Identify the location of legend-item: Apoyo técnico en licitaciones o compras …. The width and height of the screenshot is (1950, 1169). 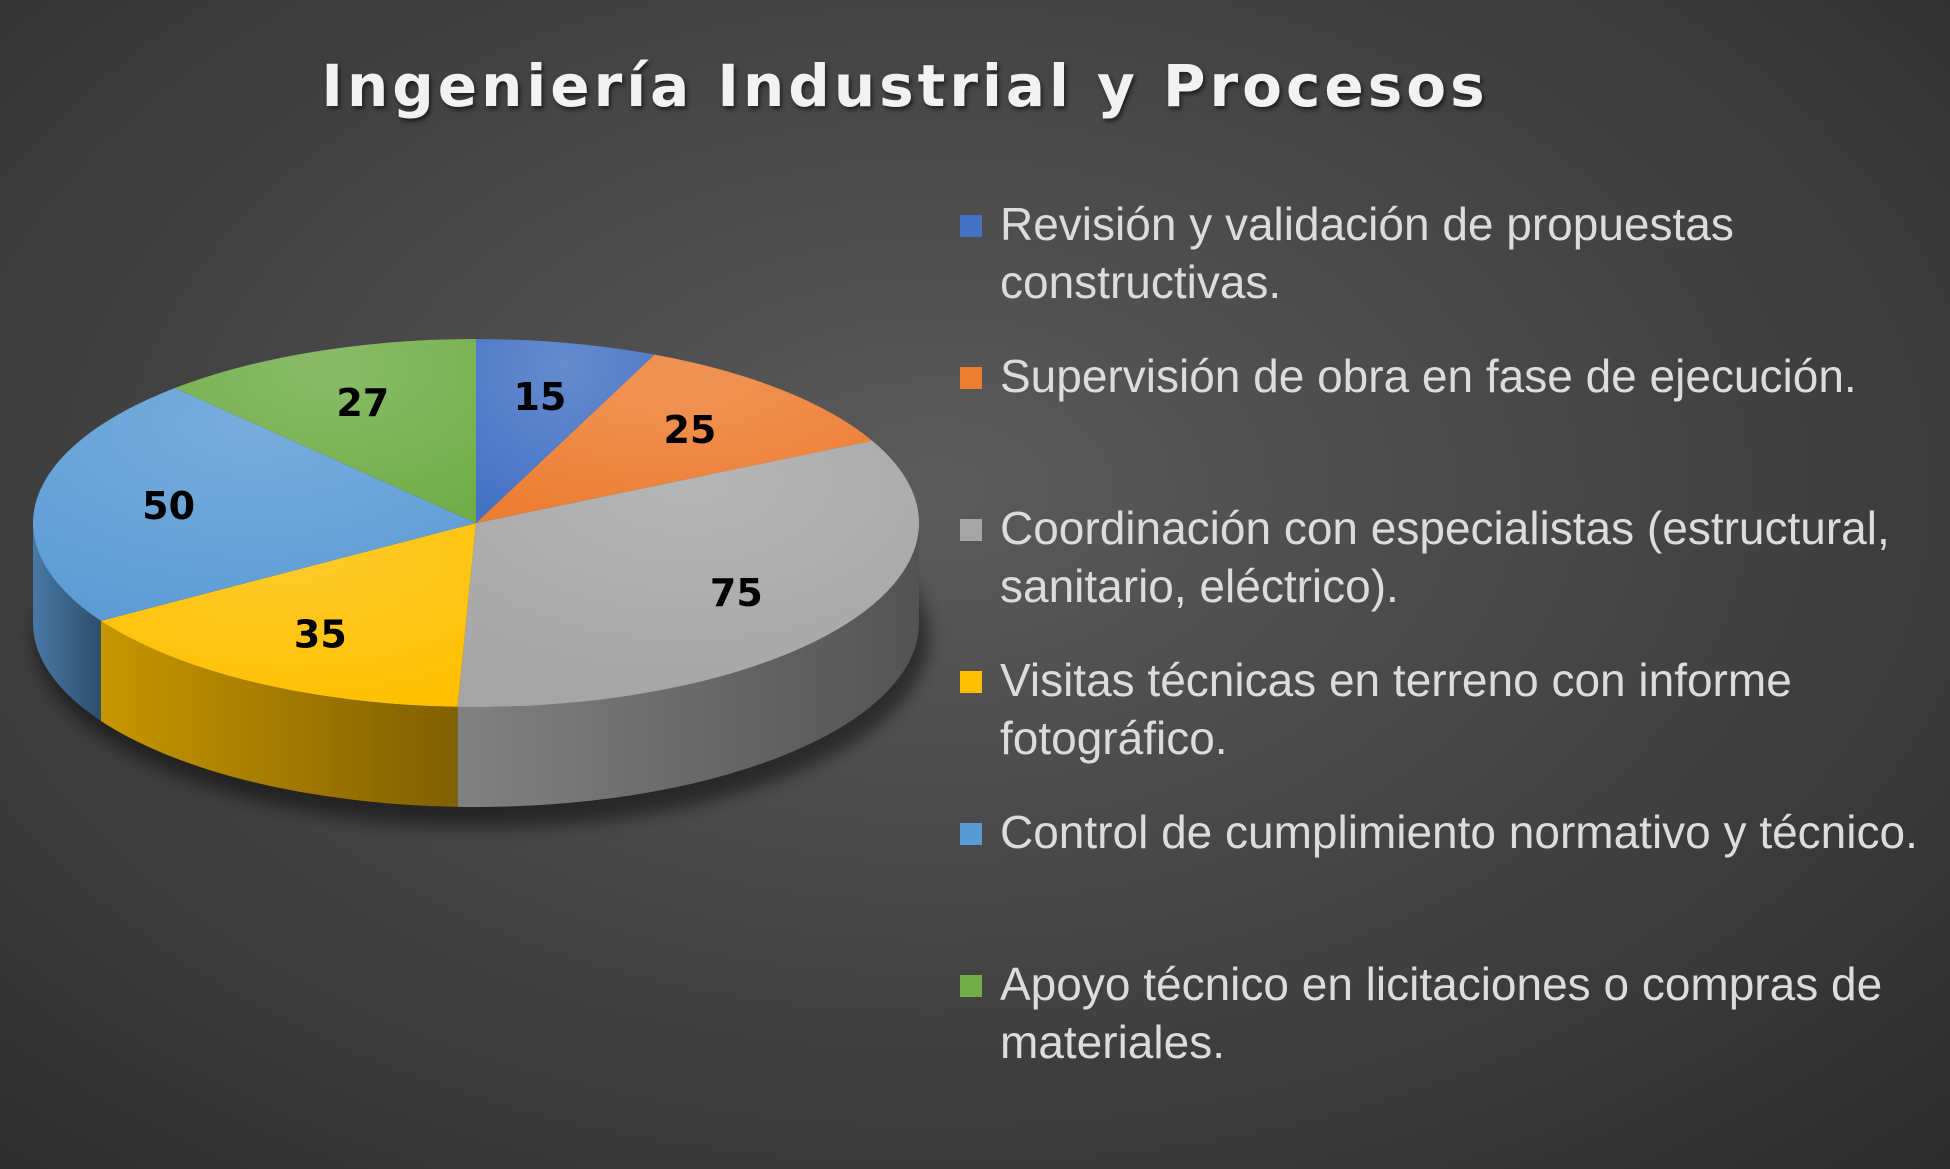
(1445, 1031).